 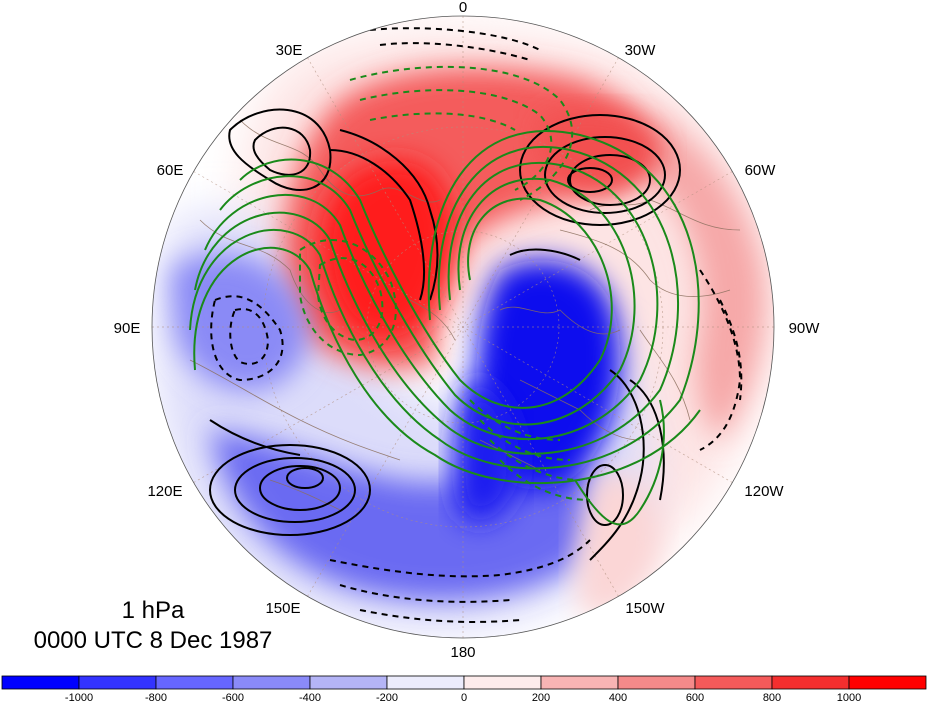 What do you see at coordinates (541, 697) in the screenshot?
I see `colorbar-tick-label: 200` at bounding box center [541, 697].